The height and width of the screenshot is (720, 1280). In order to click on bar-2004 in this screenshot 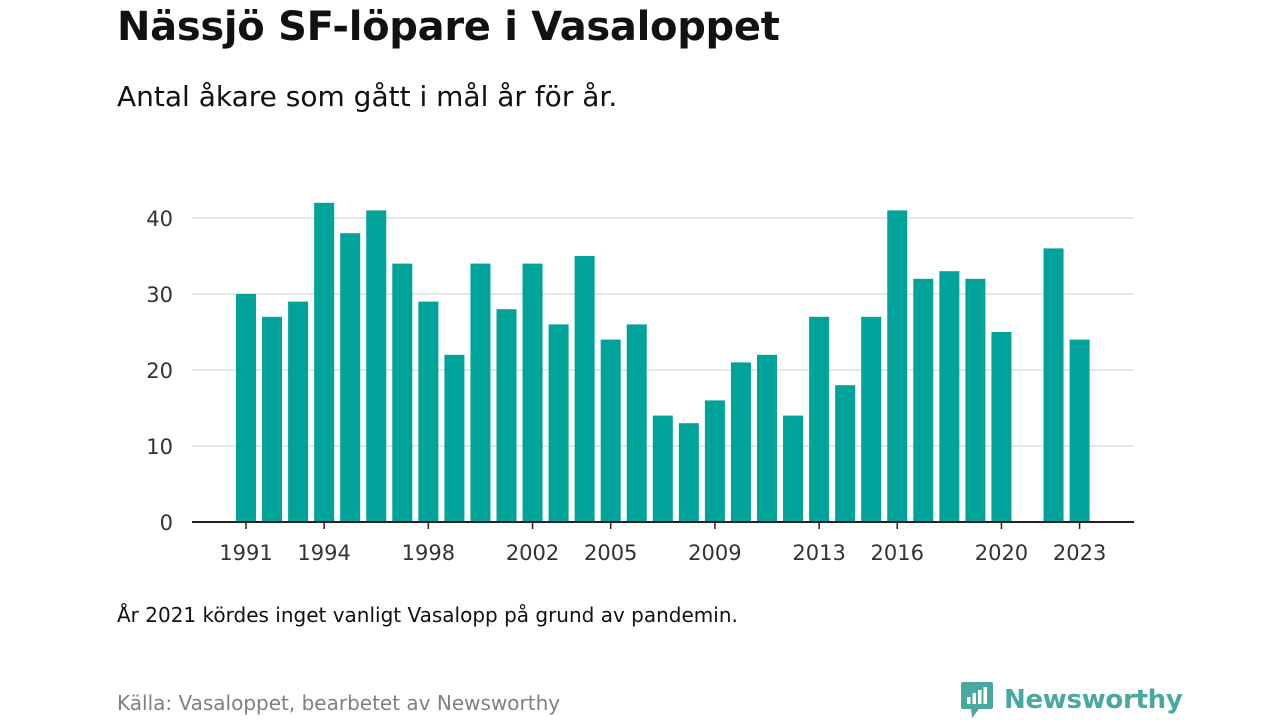, I will do `click(584, 389)`.